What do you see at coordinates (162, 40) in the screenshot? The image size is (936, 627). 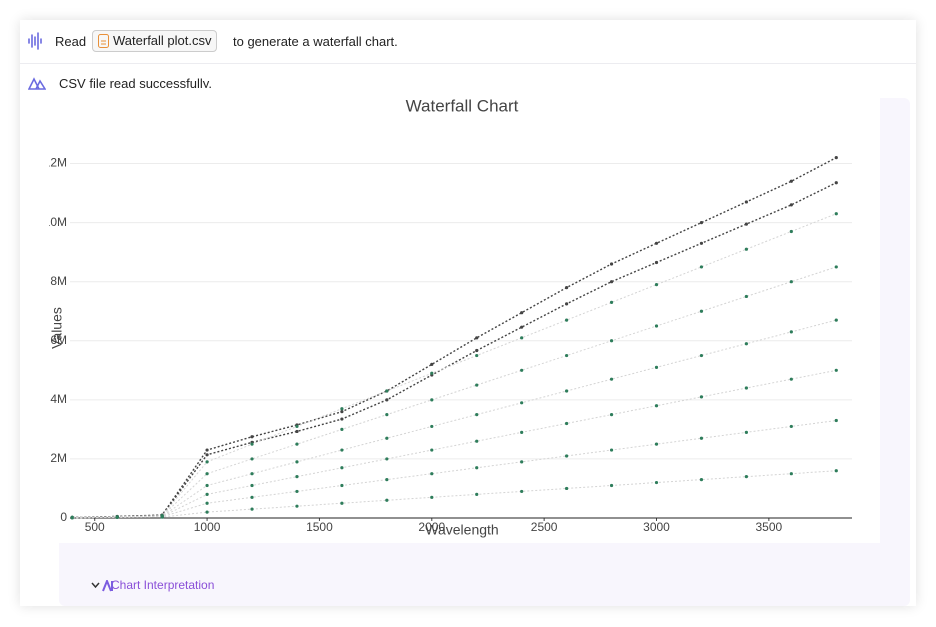 I see `file-name: Waterfall plot.csv` at bounding box center [162, 40].